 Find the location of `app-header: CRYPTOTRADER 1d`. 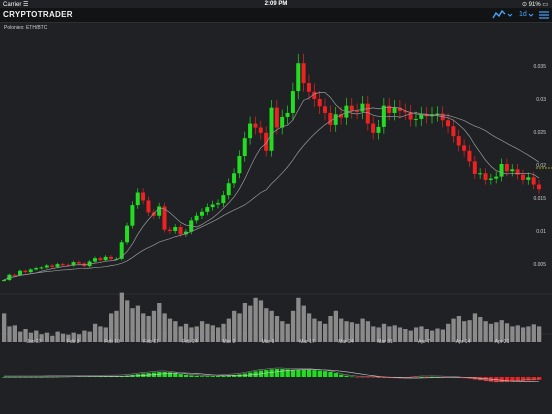

app-header: CRYPTOTRADER 1d is located at coordinates (276, 15).